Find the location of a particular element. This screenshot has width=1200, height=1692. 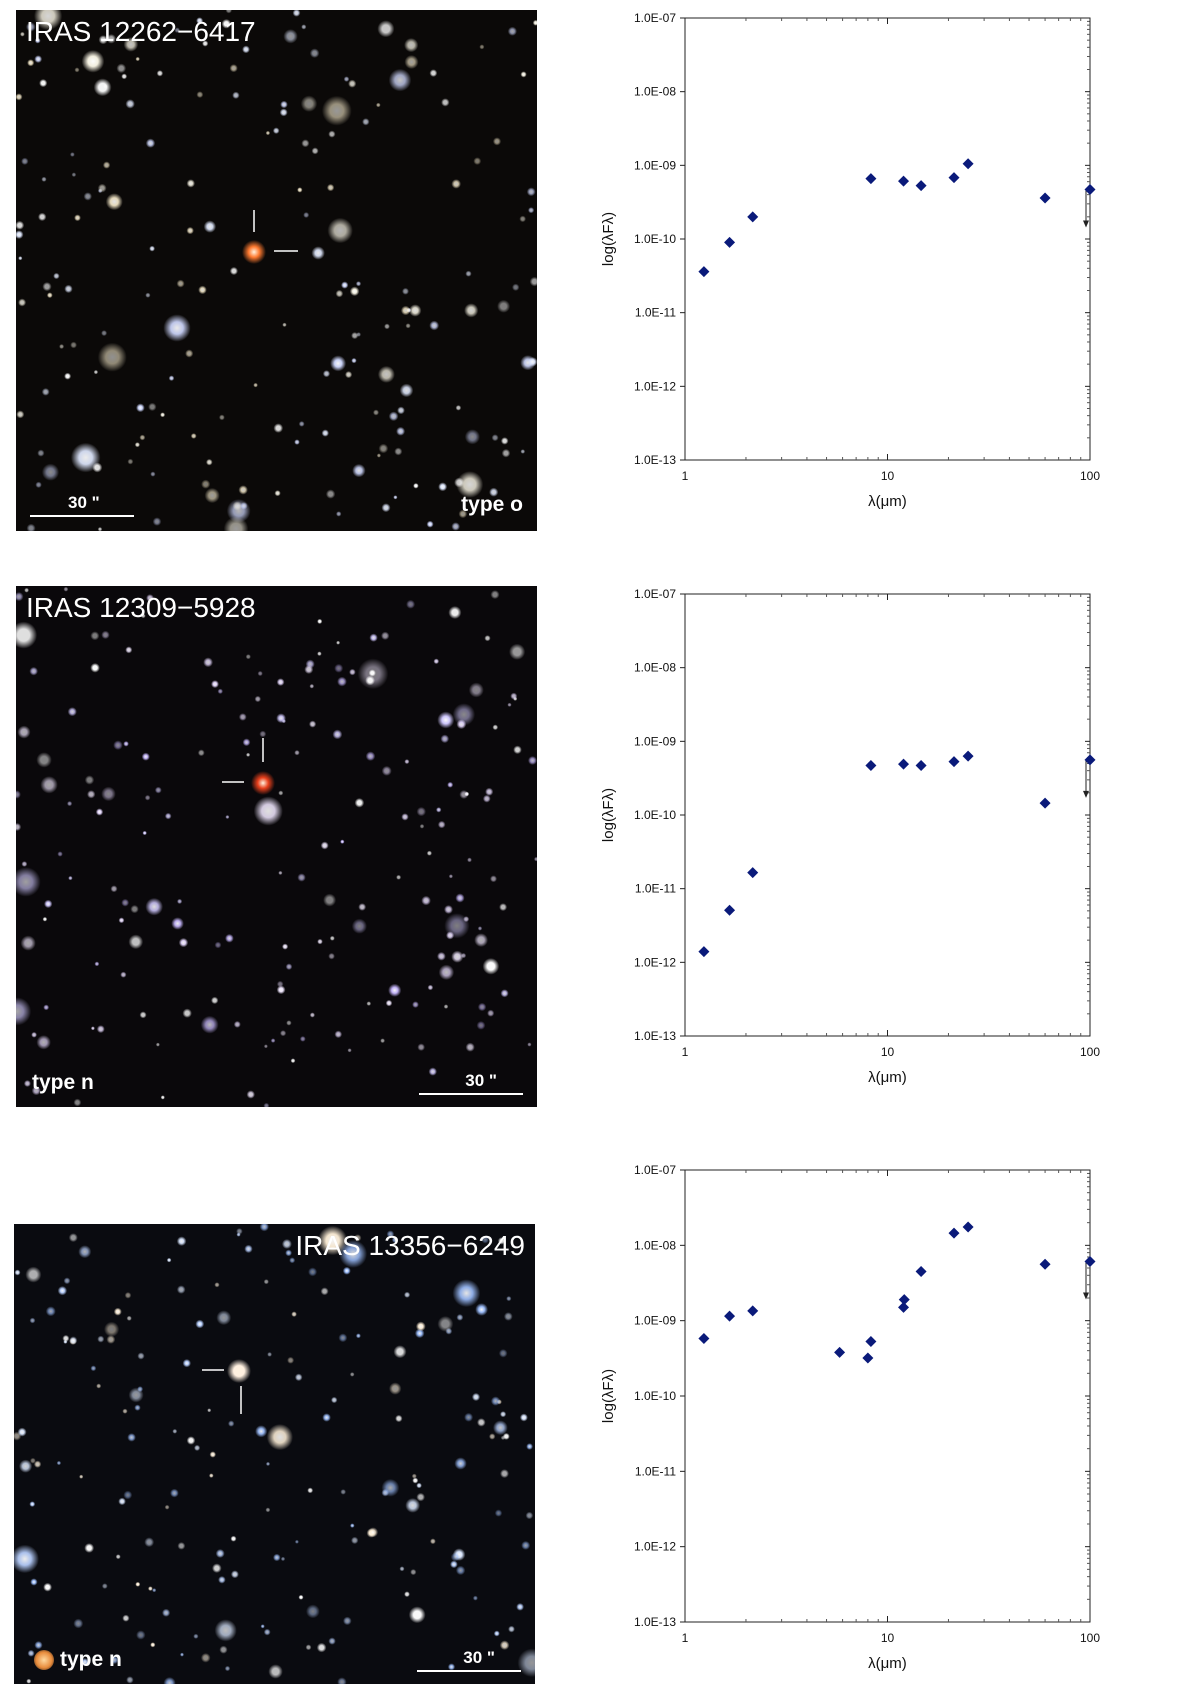

plot-frame is located at coordinates (887, 815).